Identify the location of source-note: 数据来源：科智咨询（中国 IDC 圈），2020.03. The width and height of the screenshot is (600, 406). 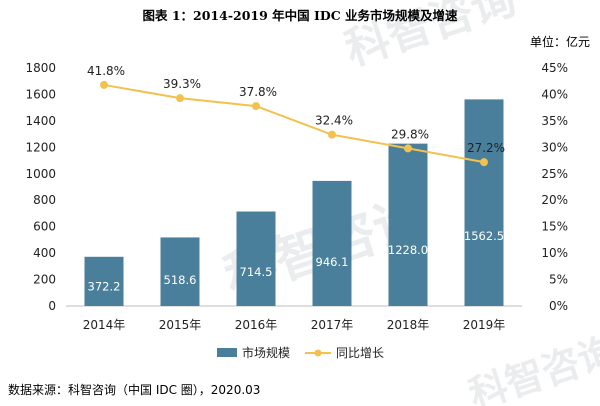
(134, 389).